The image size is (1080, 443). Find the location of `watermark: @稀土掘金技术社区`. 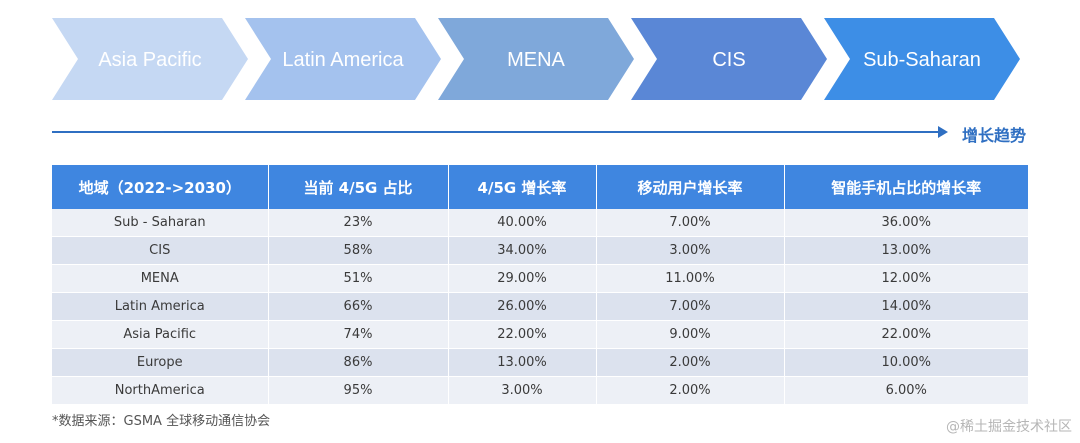

watermark: @稀土掘金技术社区 is located at coordinates (1009, 427).